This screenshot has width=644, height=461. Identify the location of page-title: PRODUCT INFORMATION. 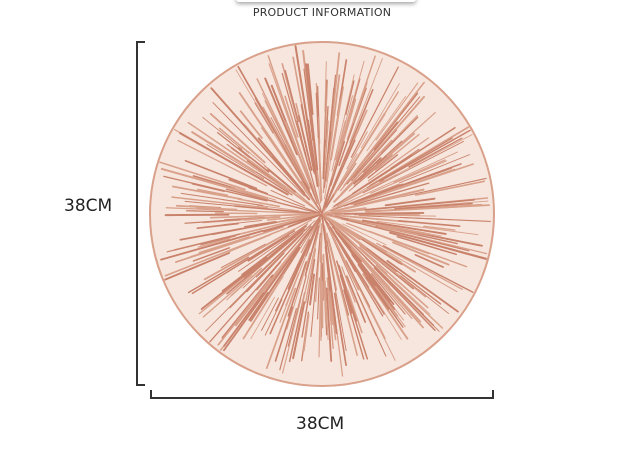
(322, 12).